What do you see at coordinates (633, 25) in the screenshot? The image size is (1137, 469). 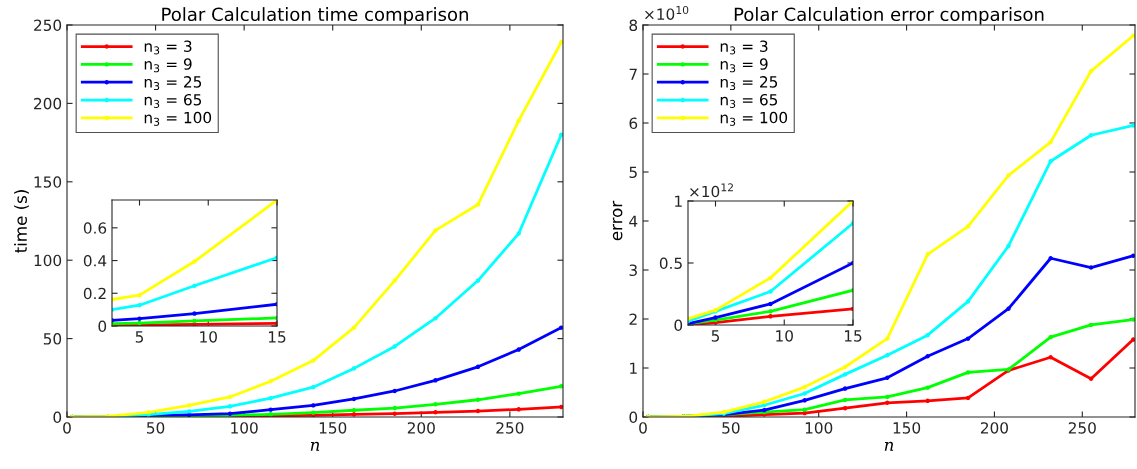 I see `y-tick-label: 8` at bounding box center [633, 25].